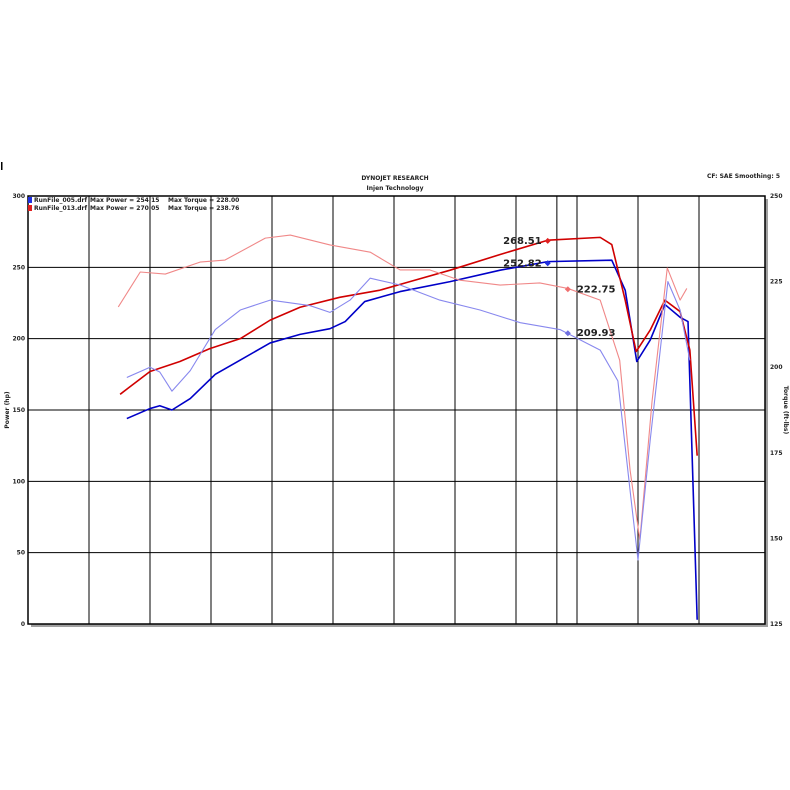 This screenshot has height=790, width=790. Describe the element at coordinates (776, 196) in the screenshot. I see `y2-tick-label: 250` at that location.